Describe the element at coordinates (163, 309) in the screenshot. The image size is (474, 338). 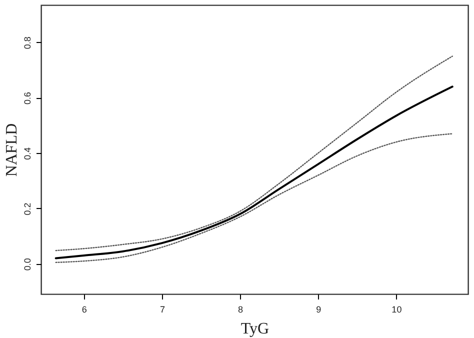
I see `x-tick-label: 7` at that location.